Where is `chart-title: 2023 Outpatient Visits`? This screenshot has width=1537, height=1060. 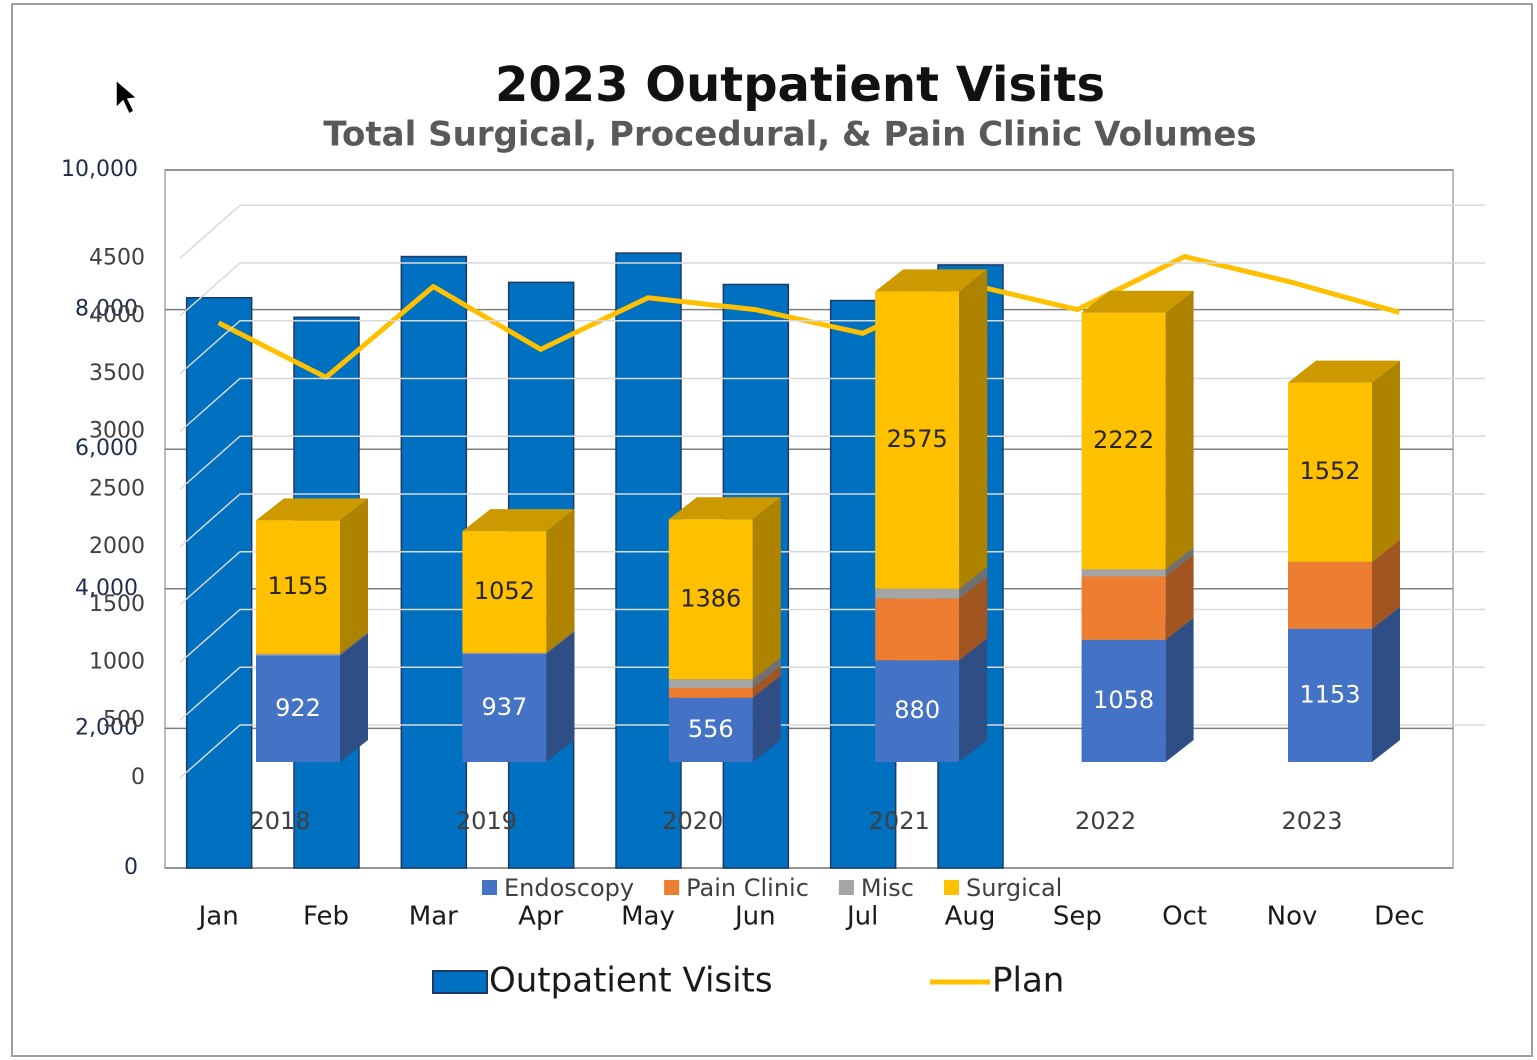
chart-title: 2023 Outpatient Visits is located at coordinates (800, 85).